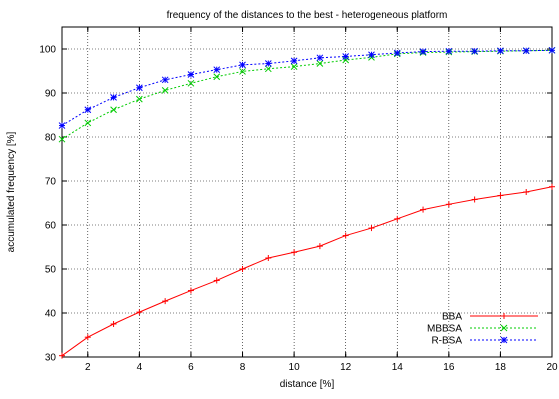 The image size is (559, 399). I want to click on x-tick-label: 12, so click(346, 367).